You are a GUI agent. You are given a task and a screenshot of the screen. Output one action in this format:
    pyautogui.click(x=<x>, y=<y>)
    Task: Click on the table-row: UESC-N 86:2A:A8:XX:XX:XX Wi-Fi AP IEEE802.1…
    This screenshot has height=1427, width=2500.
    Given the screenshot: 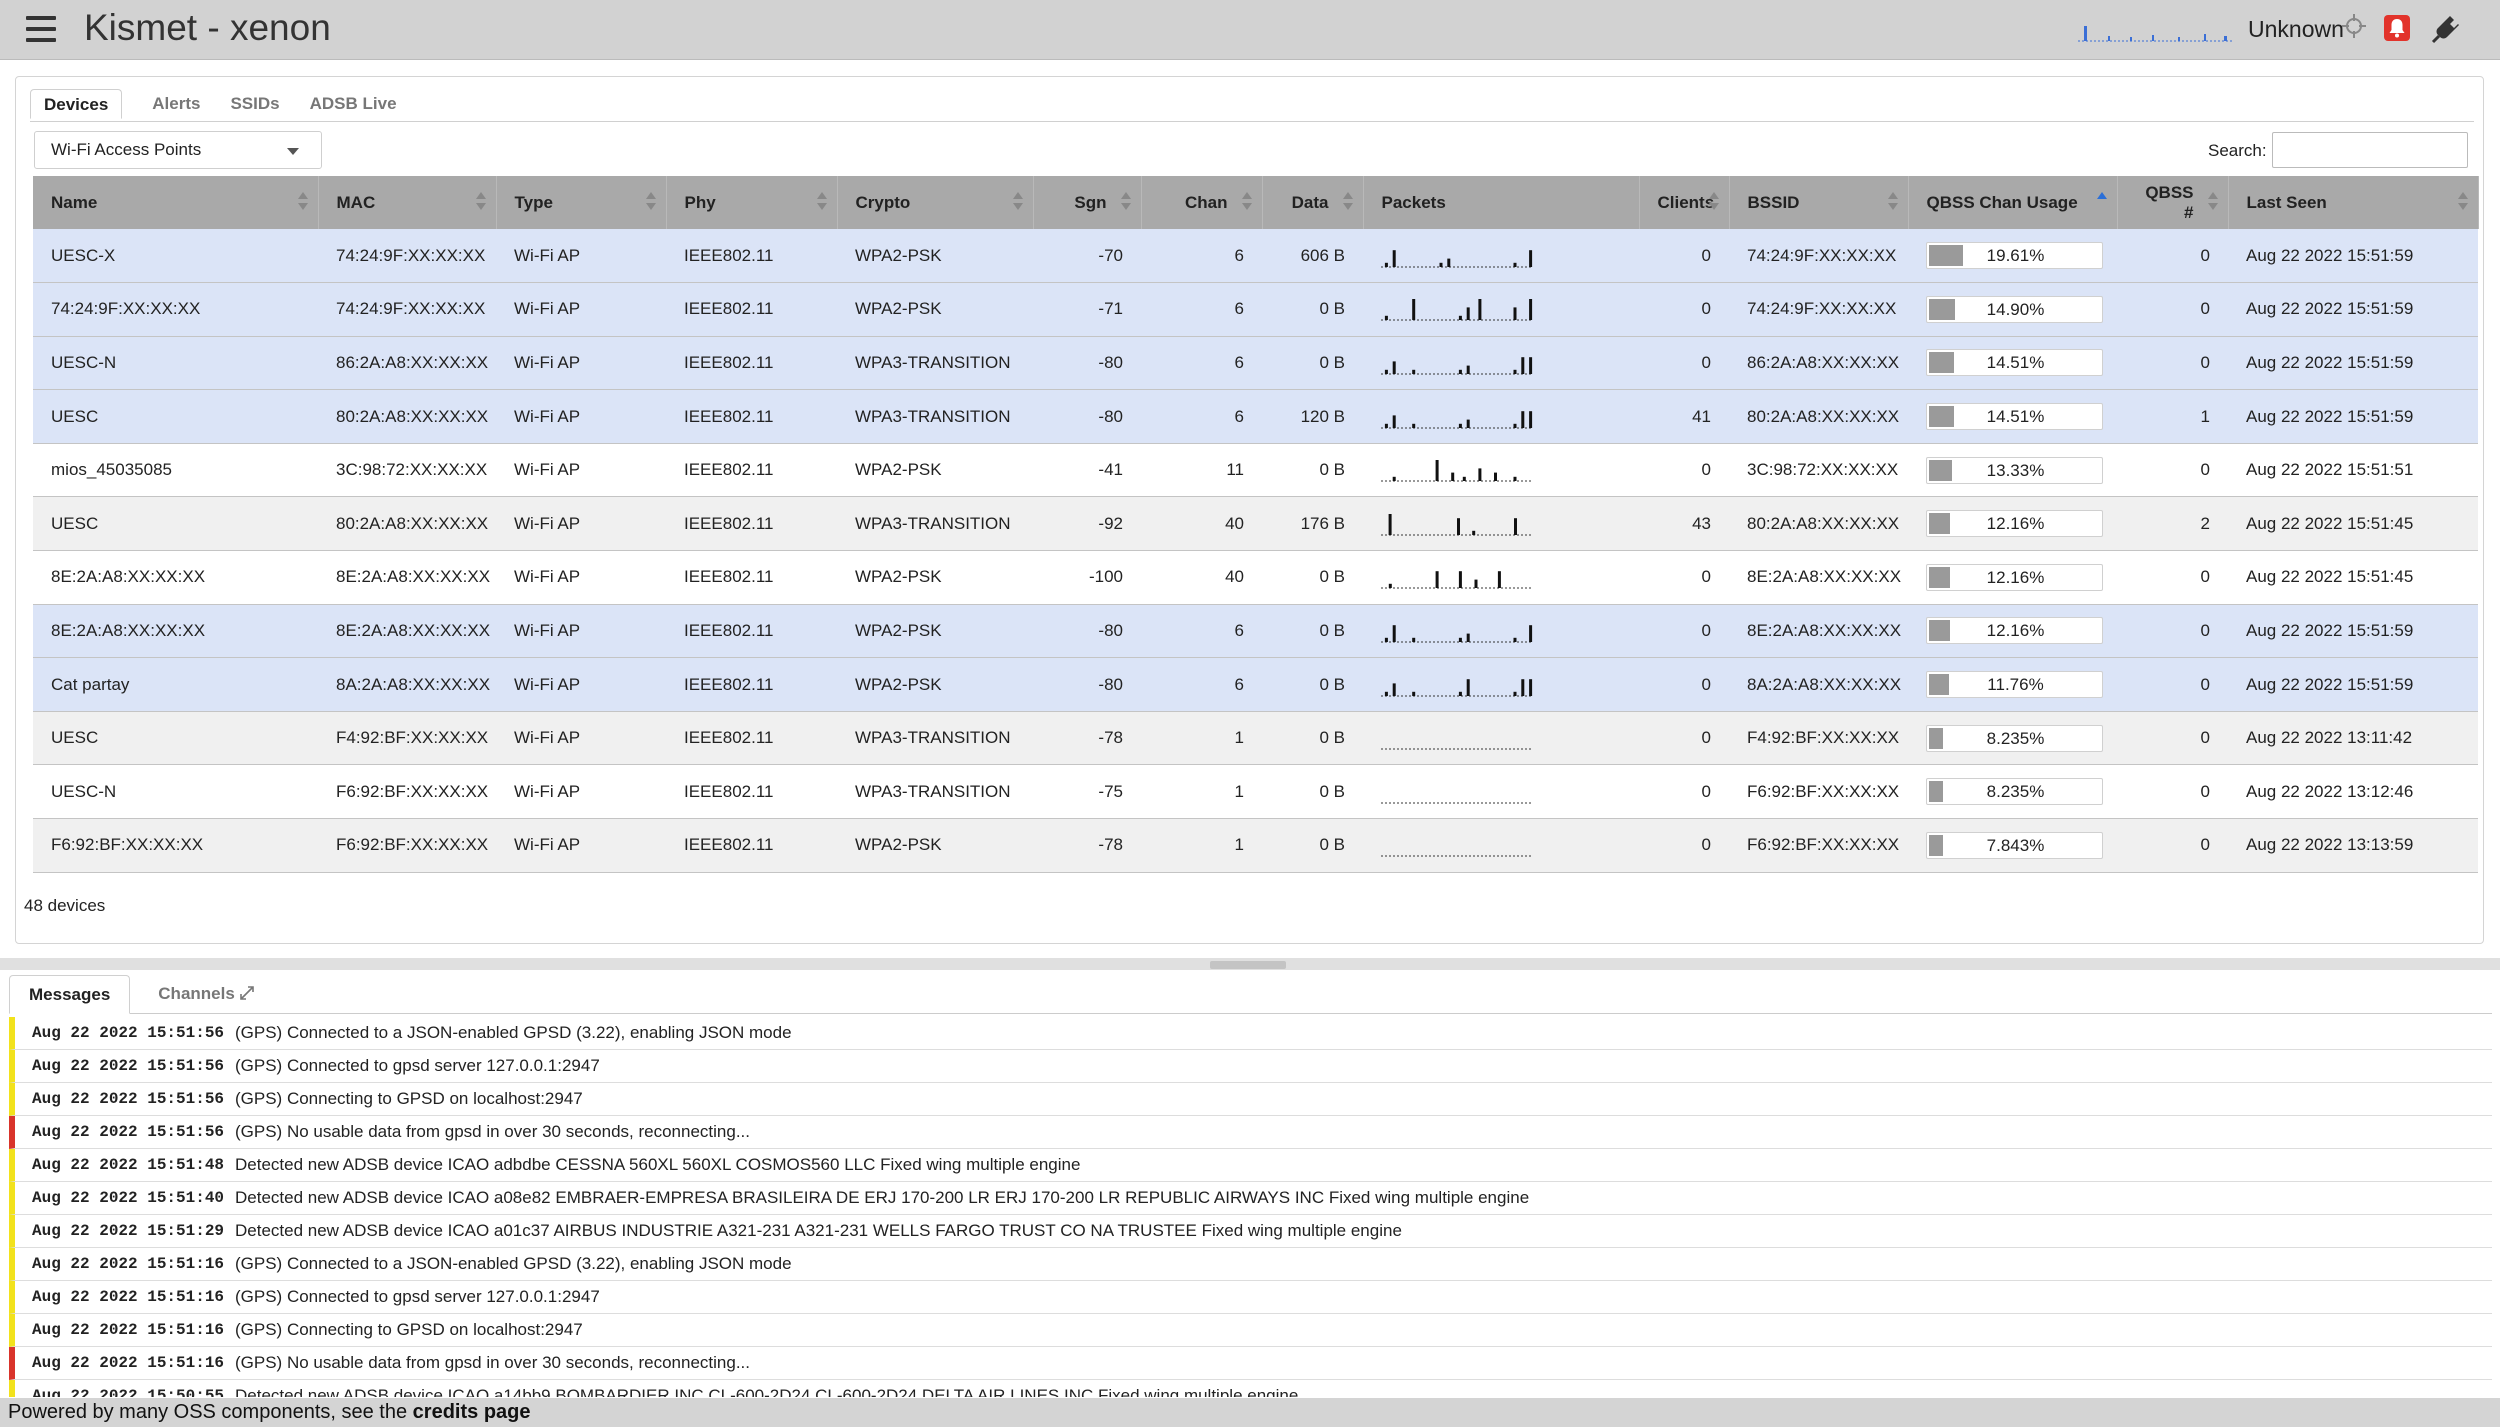 What is the action you would take?
    pyautogui.click(x=1255, y=363)
    